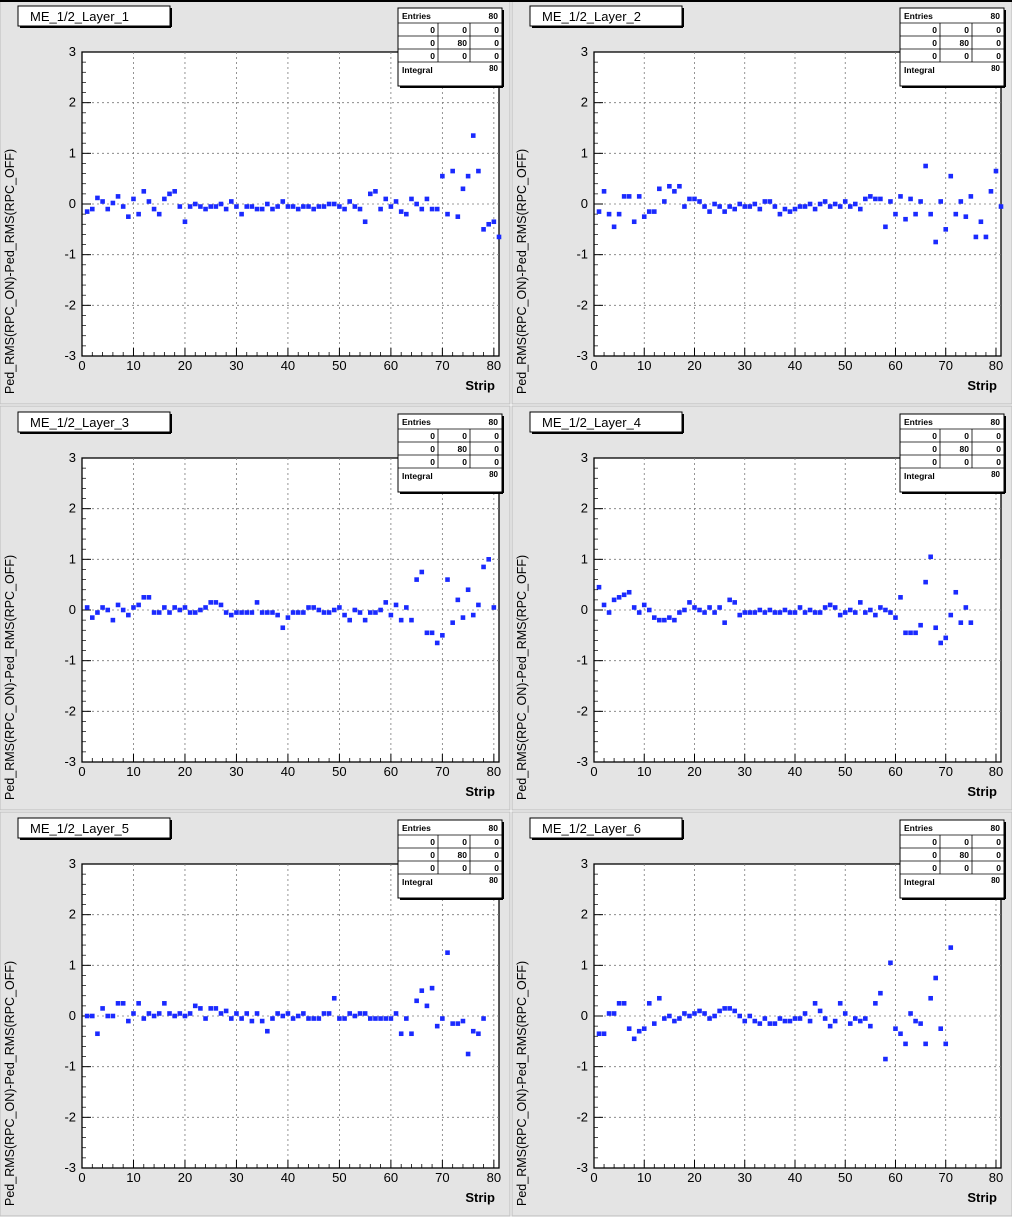 Image resolution: width=1012 pixels, height=1217 pixels. I want to click on x-tick-label: 70, so click(442, 1177).